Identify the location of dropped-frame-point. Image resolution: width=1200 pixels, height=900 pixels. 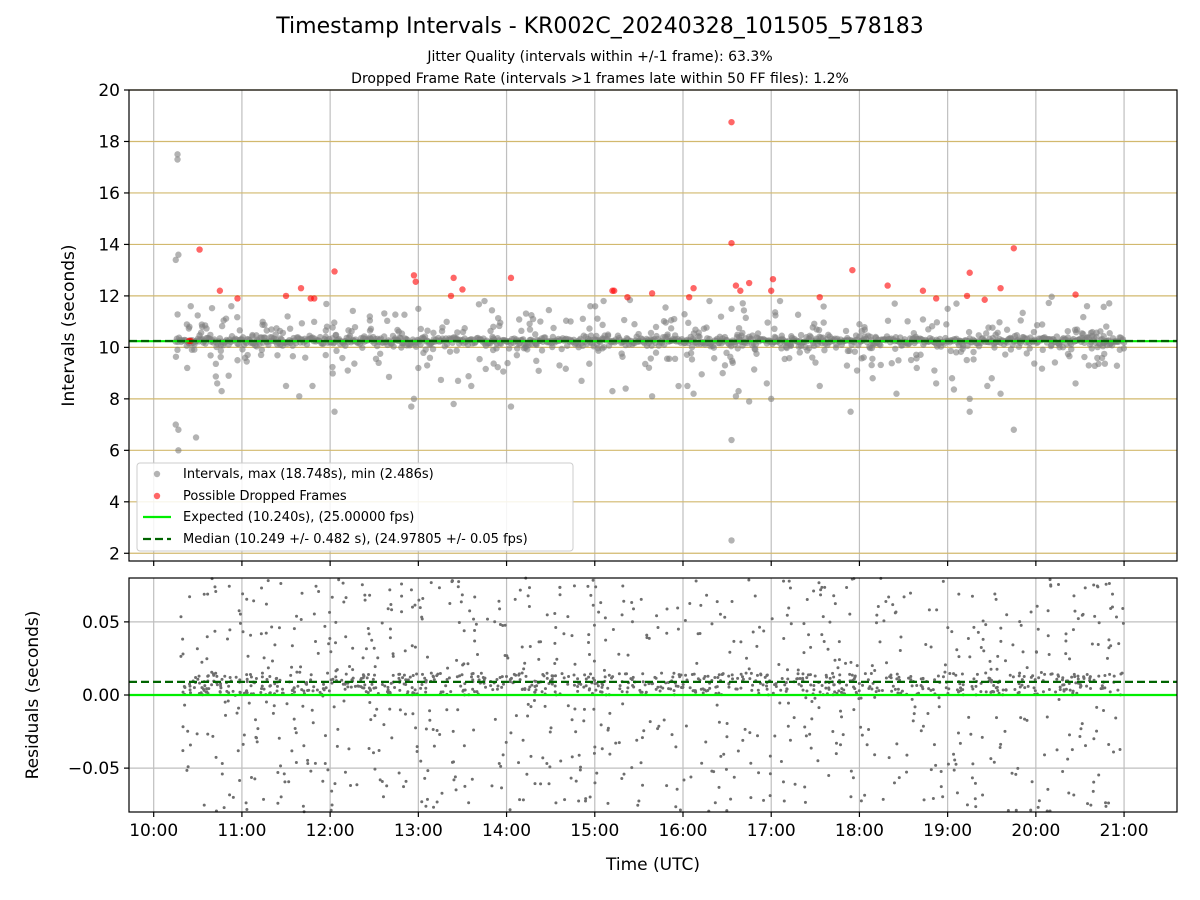
(1075, 294).